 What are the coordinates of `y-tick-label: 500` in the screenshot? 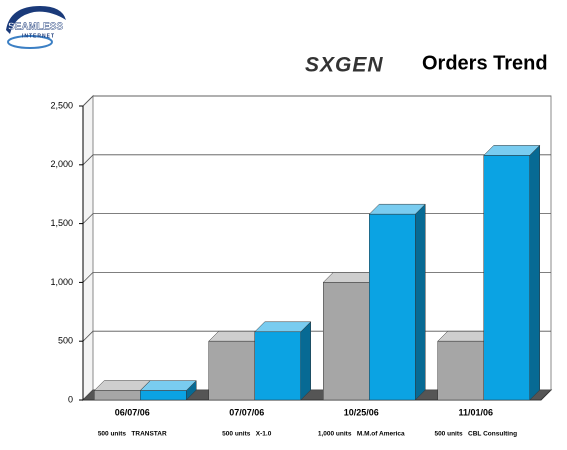 It's located at (65, 341).